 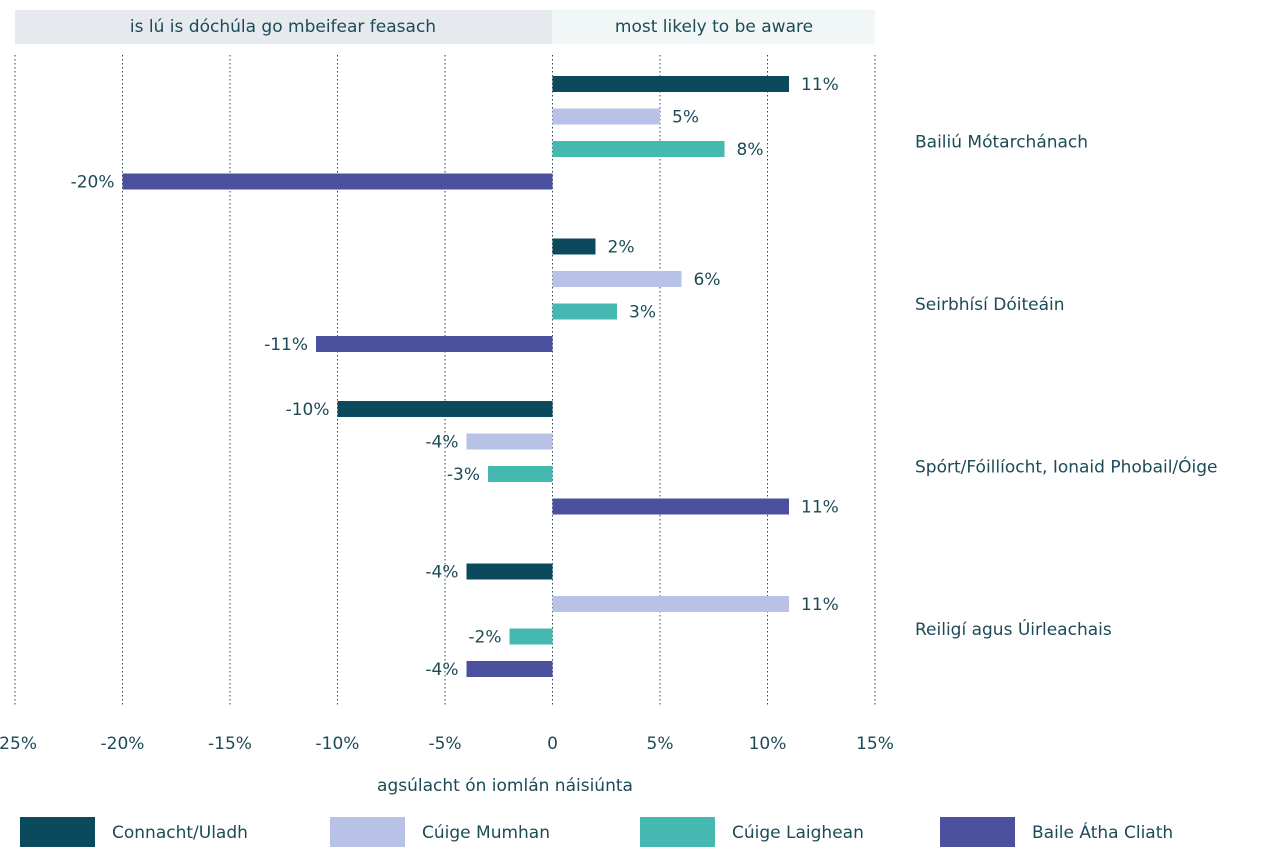 I want to click on x-tick-label: -5%, so click(x=444, y=744).